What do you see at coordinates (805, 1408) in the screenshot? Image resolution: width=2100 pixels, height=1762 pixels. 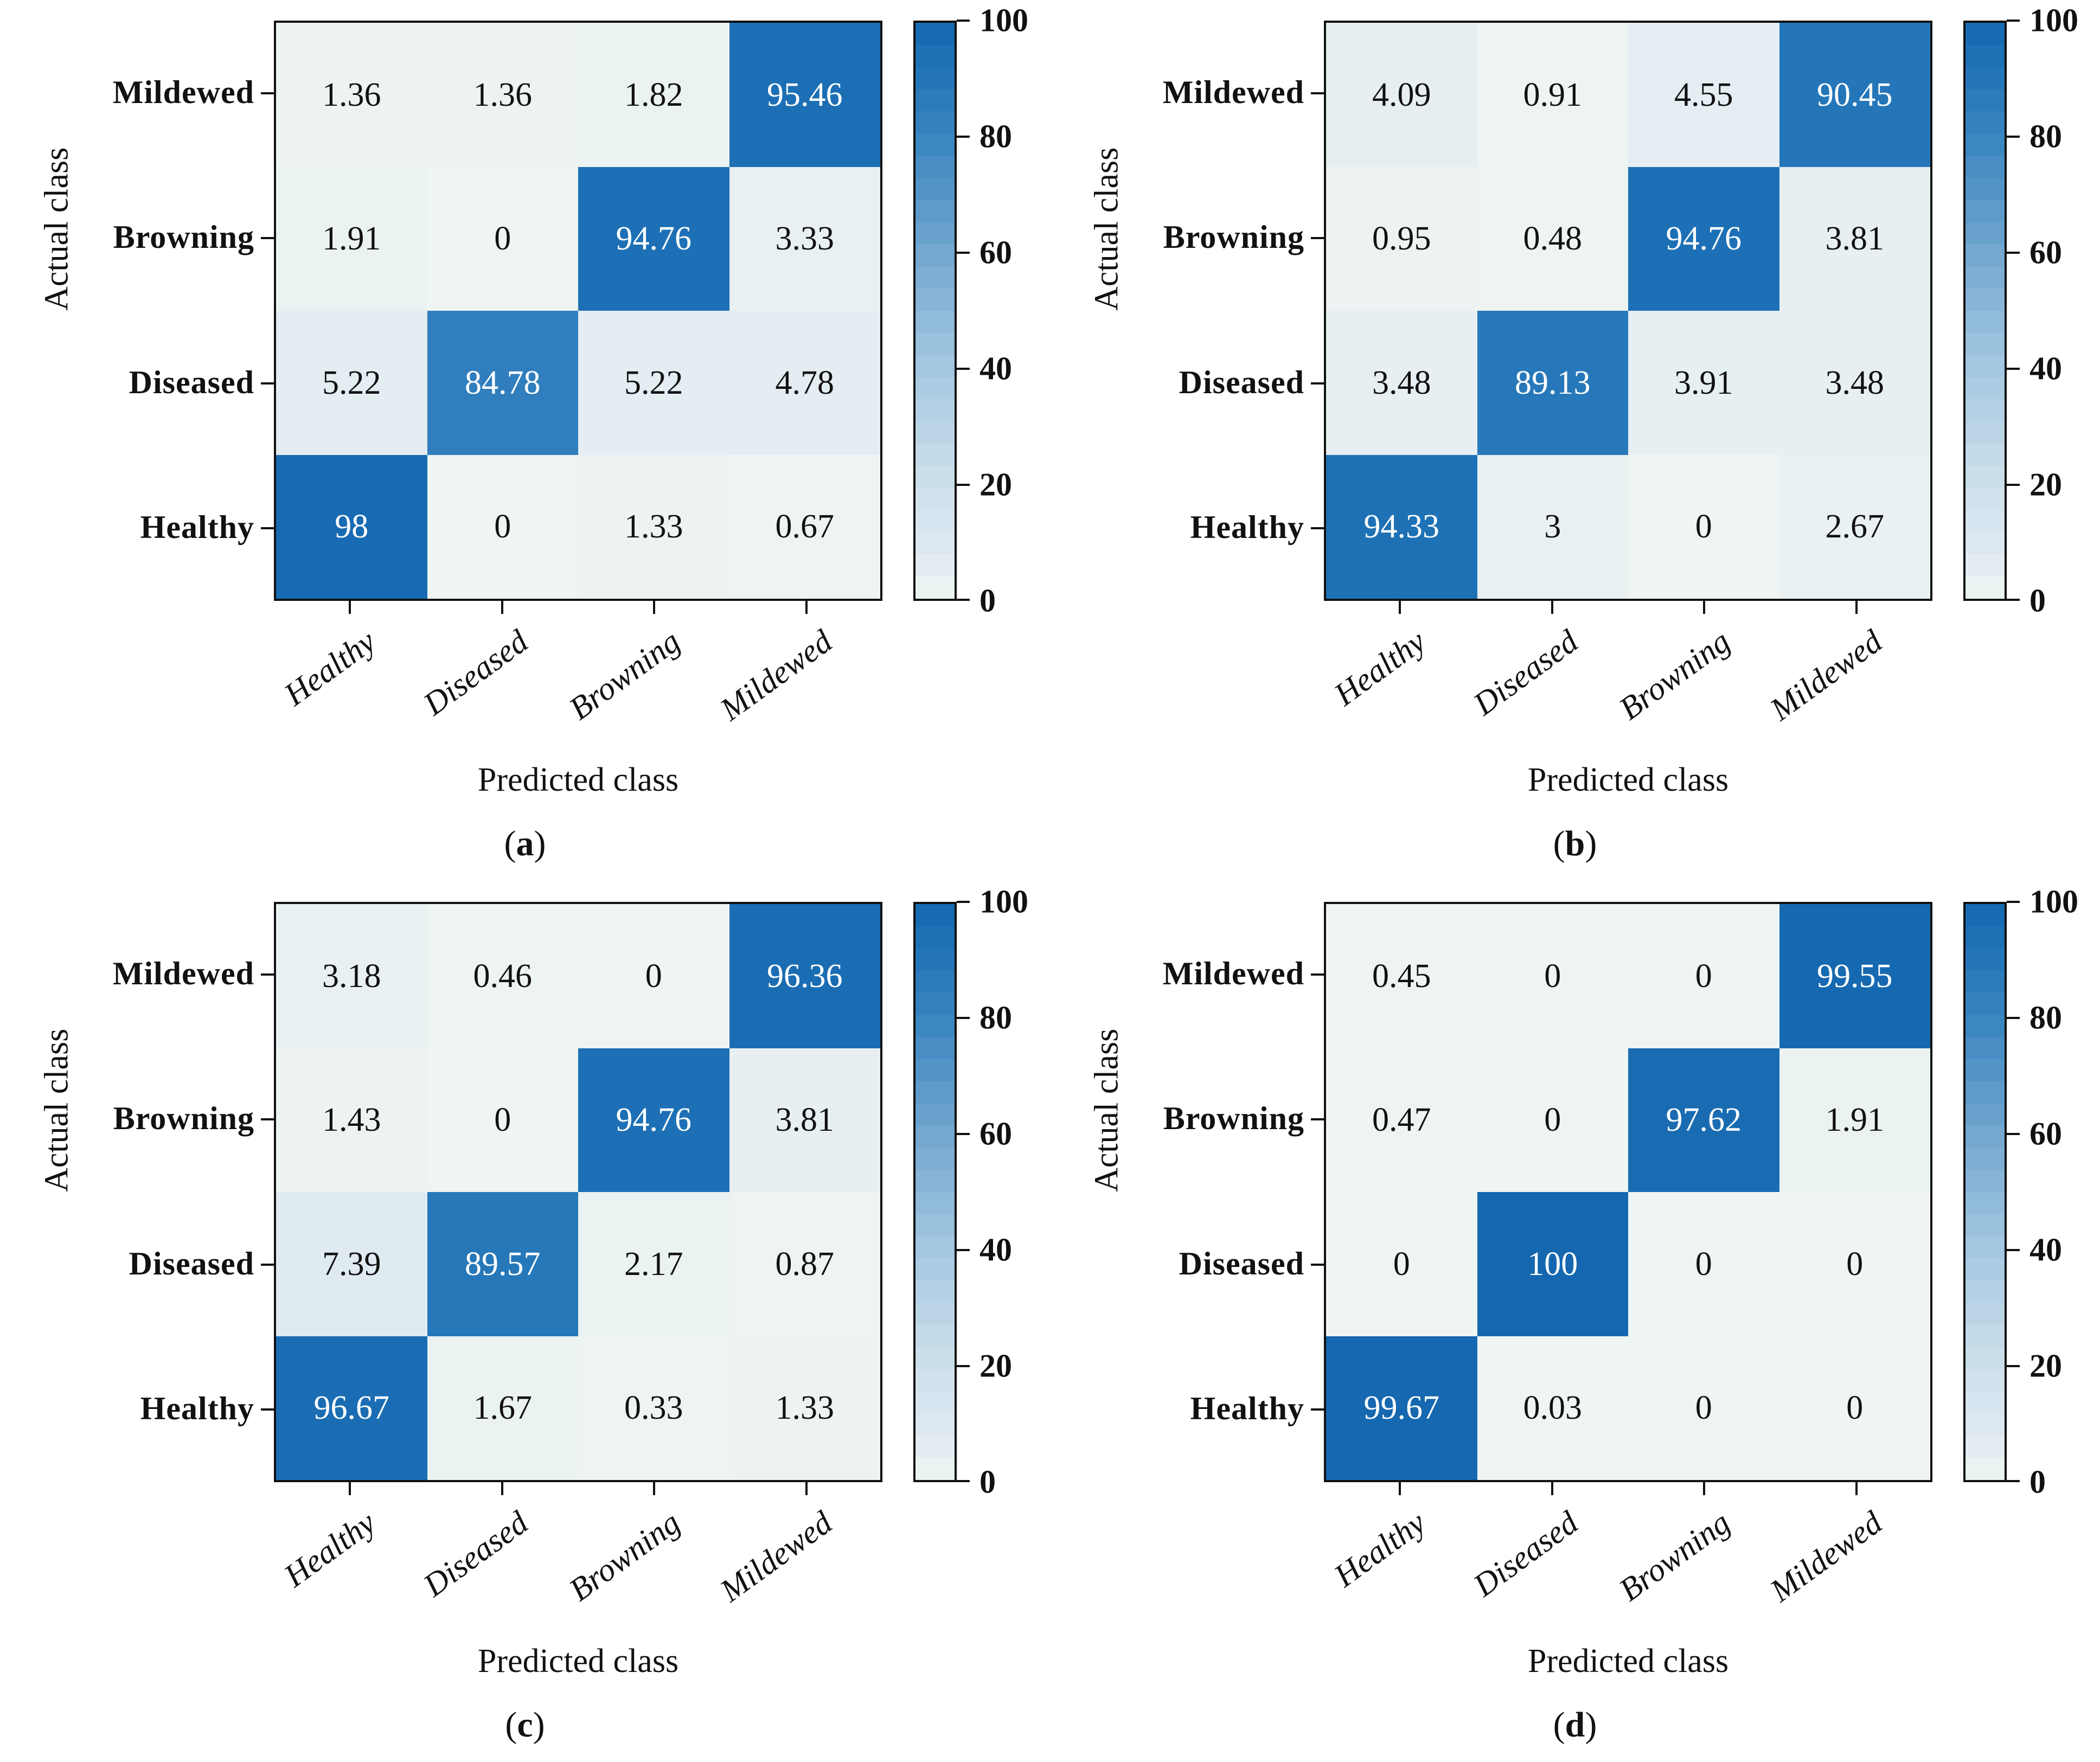 I see `cell-value: 1.33` at bounding box center [805, 1408].